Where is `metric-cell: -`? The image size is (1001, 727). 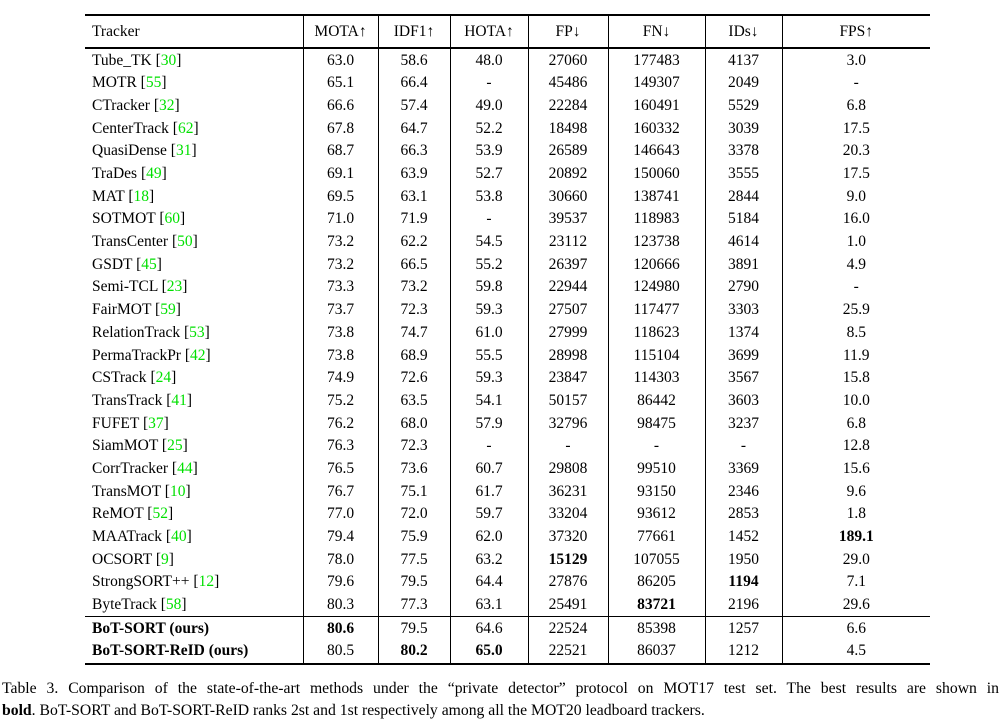
metric-cell: - is located at coordinates (743, 446).